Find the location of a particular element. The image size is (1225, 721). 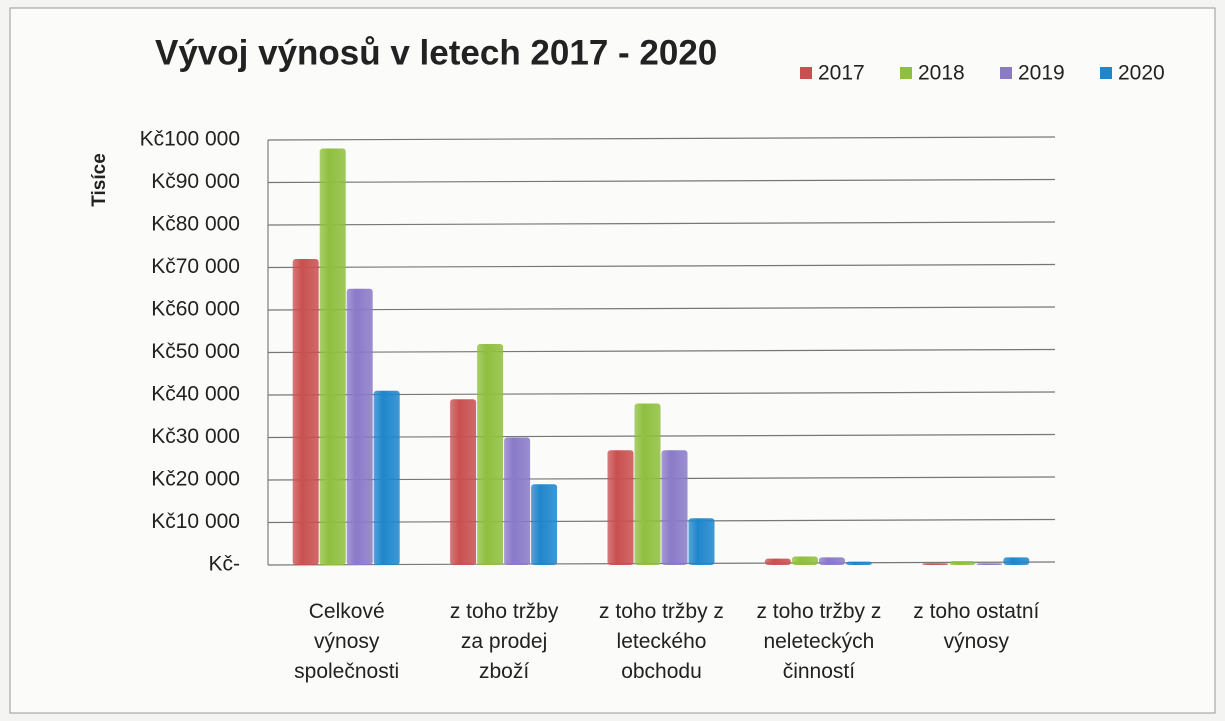

y-tick-label: Kč10 000 is located at coordinates (195, 521).